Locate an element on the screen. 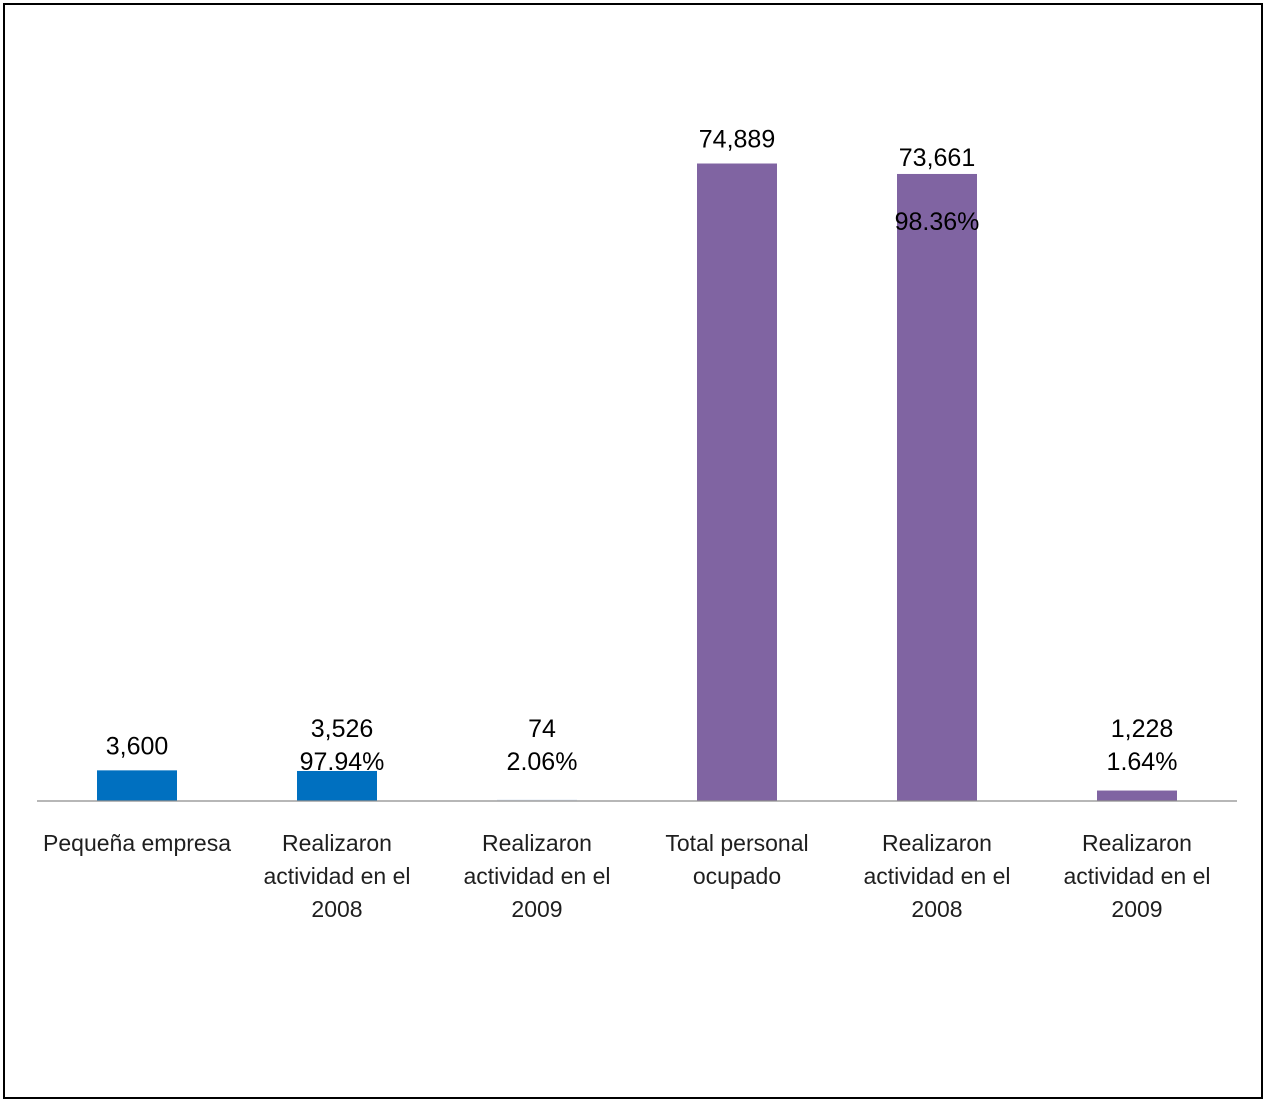 The height and width of the screenshot is (1103, 1270). data-label: 73,661 is located at coordinates (937, 158).